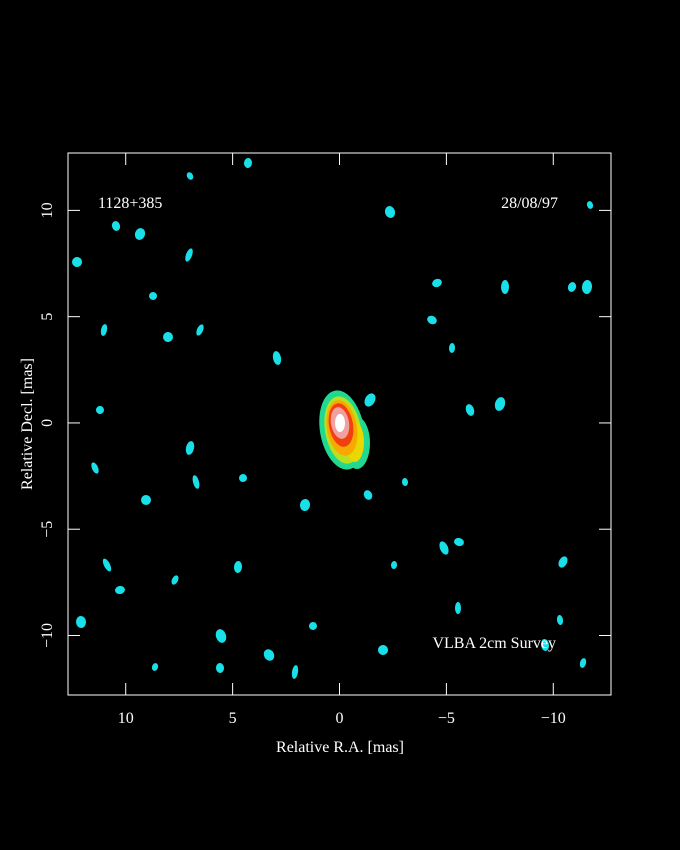 The image size is (680, 850). Describe the element at coordinates (47, 210) in the screenshot. I see `y-tick-label: 10` at that location.